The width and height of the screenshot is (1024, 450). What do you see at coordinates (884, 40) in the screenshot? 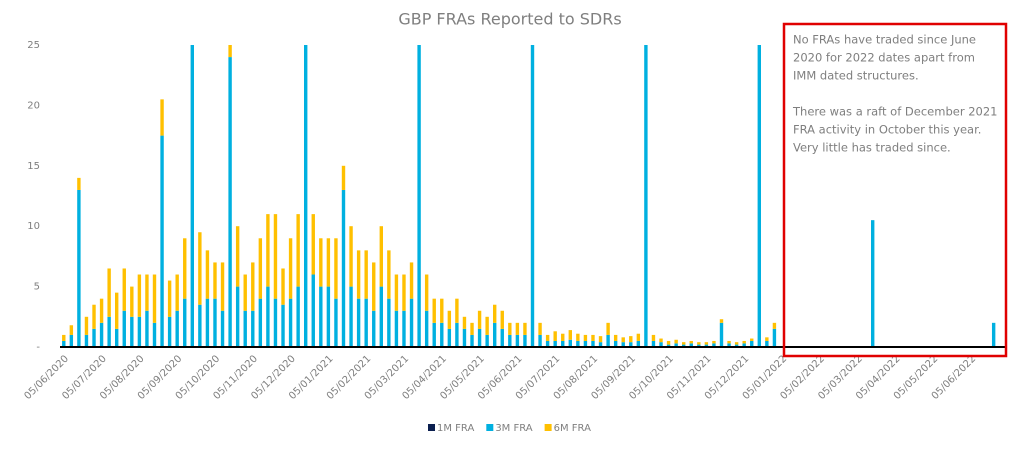
I see `annotation-line: No FRAs have traded since June` at bounding box center [884, 40].